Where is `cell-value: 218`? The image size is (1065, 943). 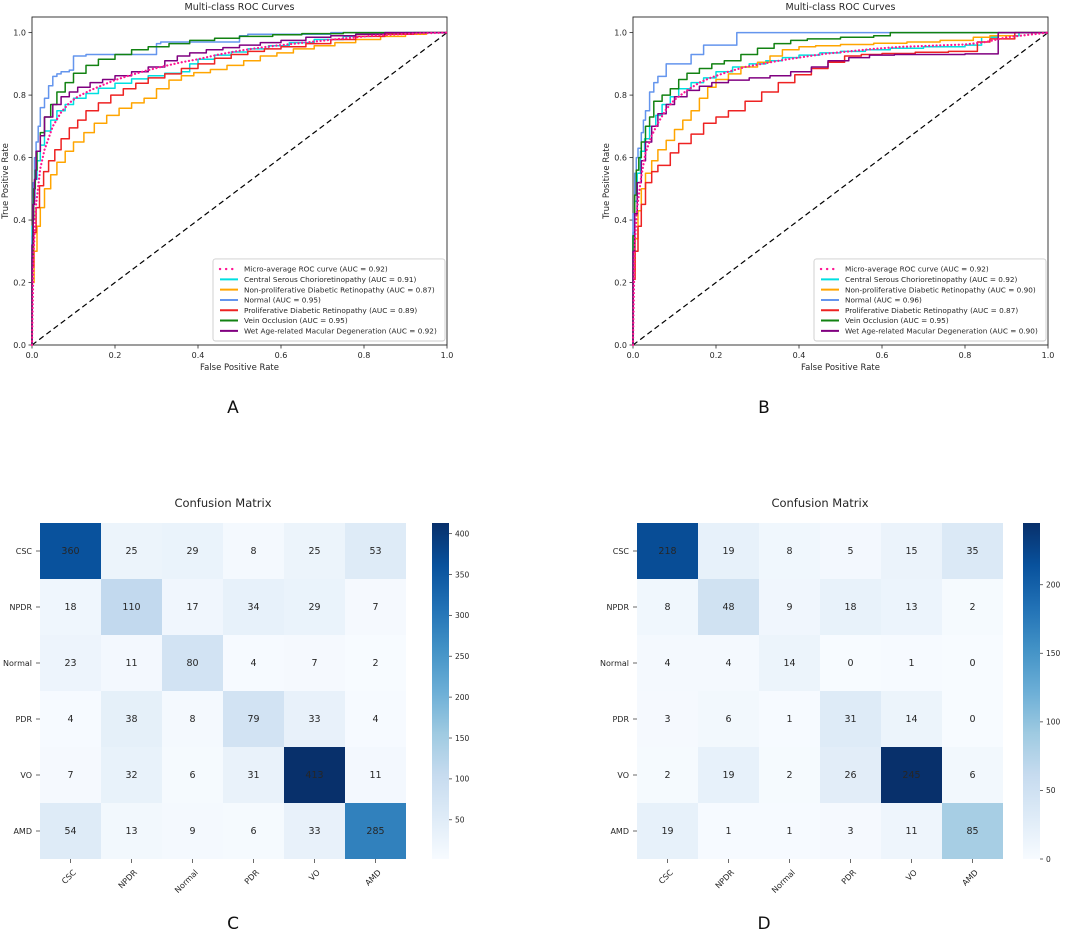
cell-value: 218 is located at coordinates (667, 551).